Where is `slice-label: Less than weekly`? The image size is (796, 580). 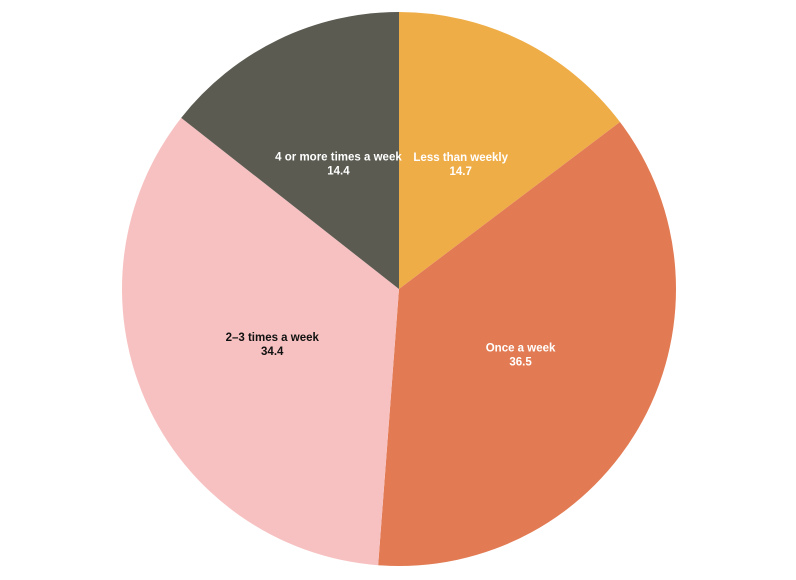
slice-label: Less than weekly is located at coordinates (460, 158).